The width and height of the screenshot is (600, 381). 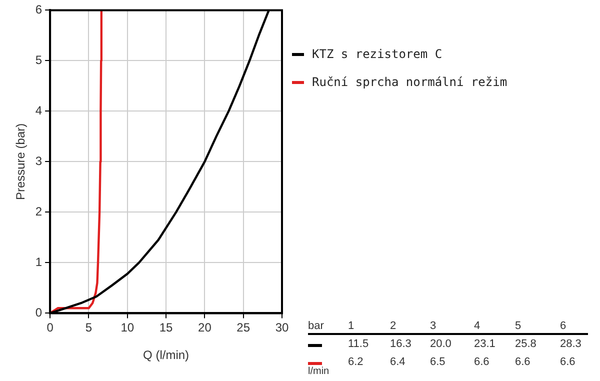 I want to click on y-tick-label: 0, so click(x=38, y=313).